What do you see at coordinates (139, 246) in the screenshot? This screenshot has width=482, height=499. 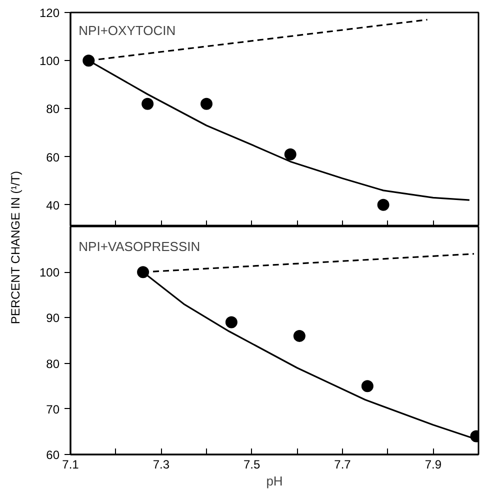 I see `annotation: NPI+VASOPRESSIN` at bounding box center [139, 246].